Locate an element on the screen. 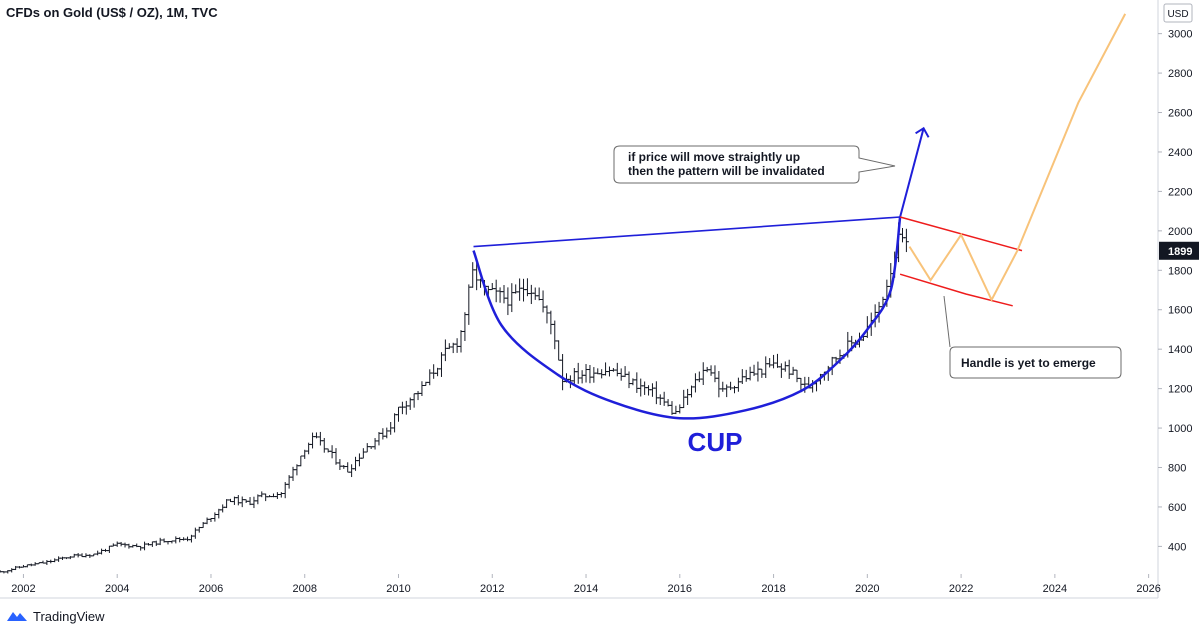 The image size is (1200, 628). time-tick-label: 2014 is located at coordinates (586, 589).